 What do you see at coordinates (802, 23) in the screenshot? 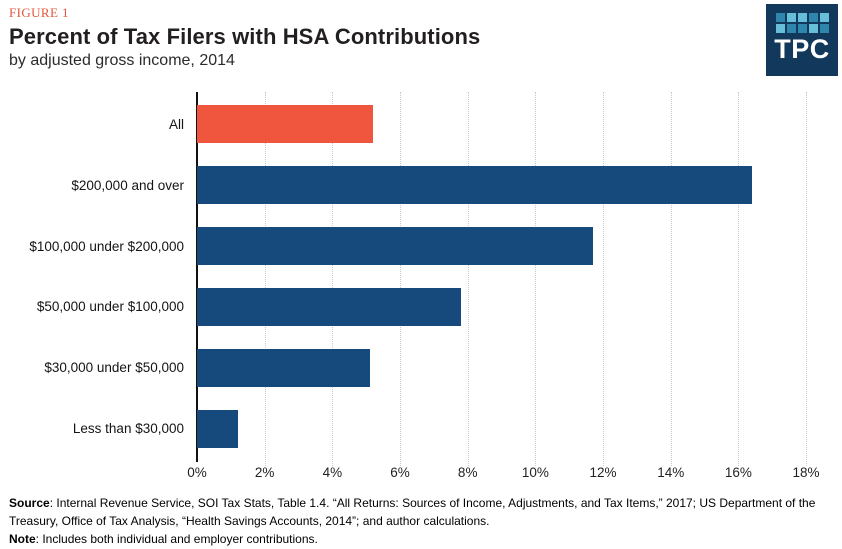
I see `tpc-logo-grid-icon` at bounding box center [802, 23].